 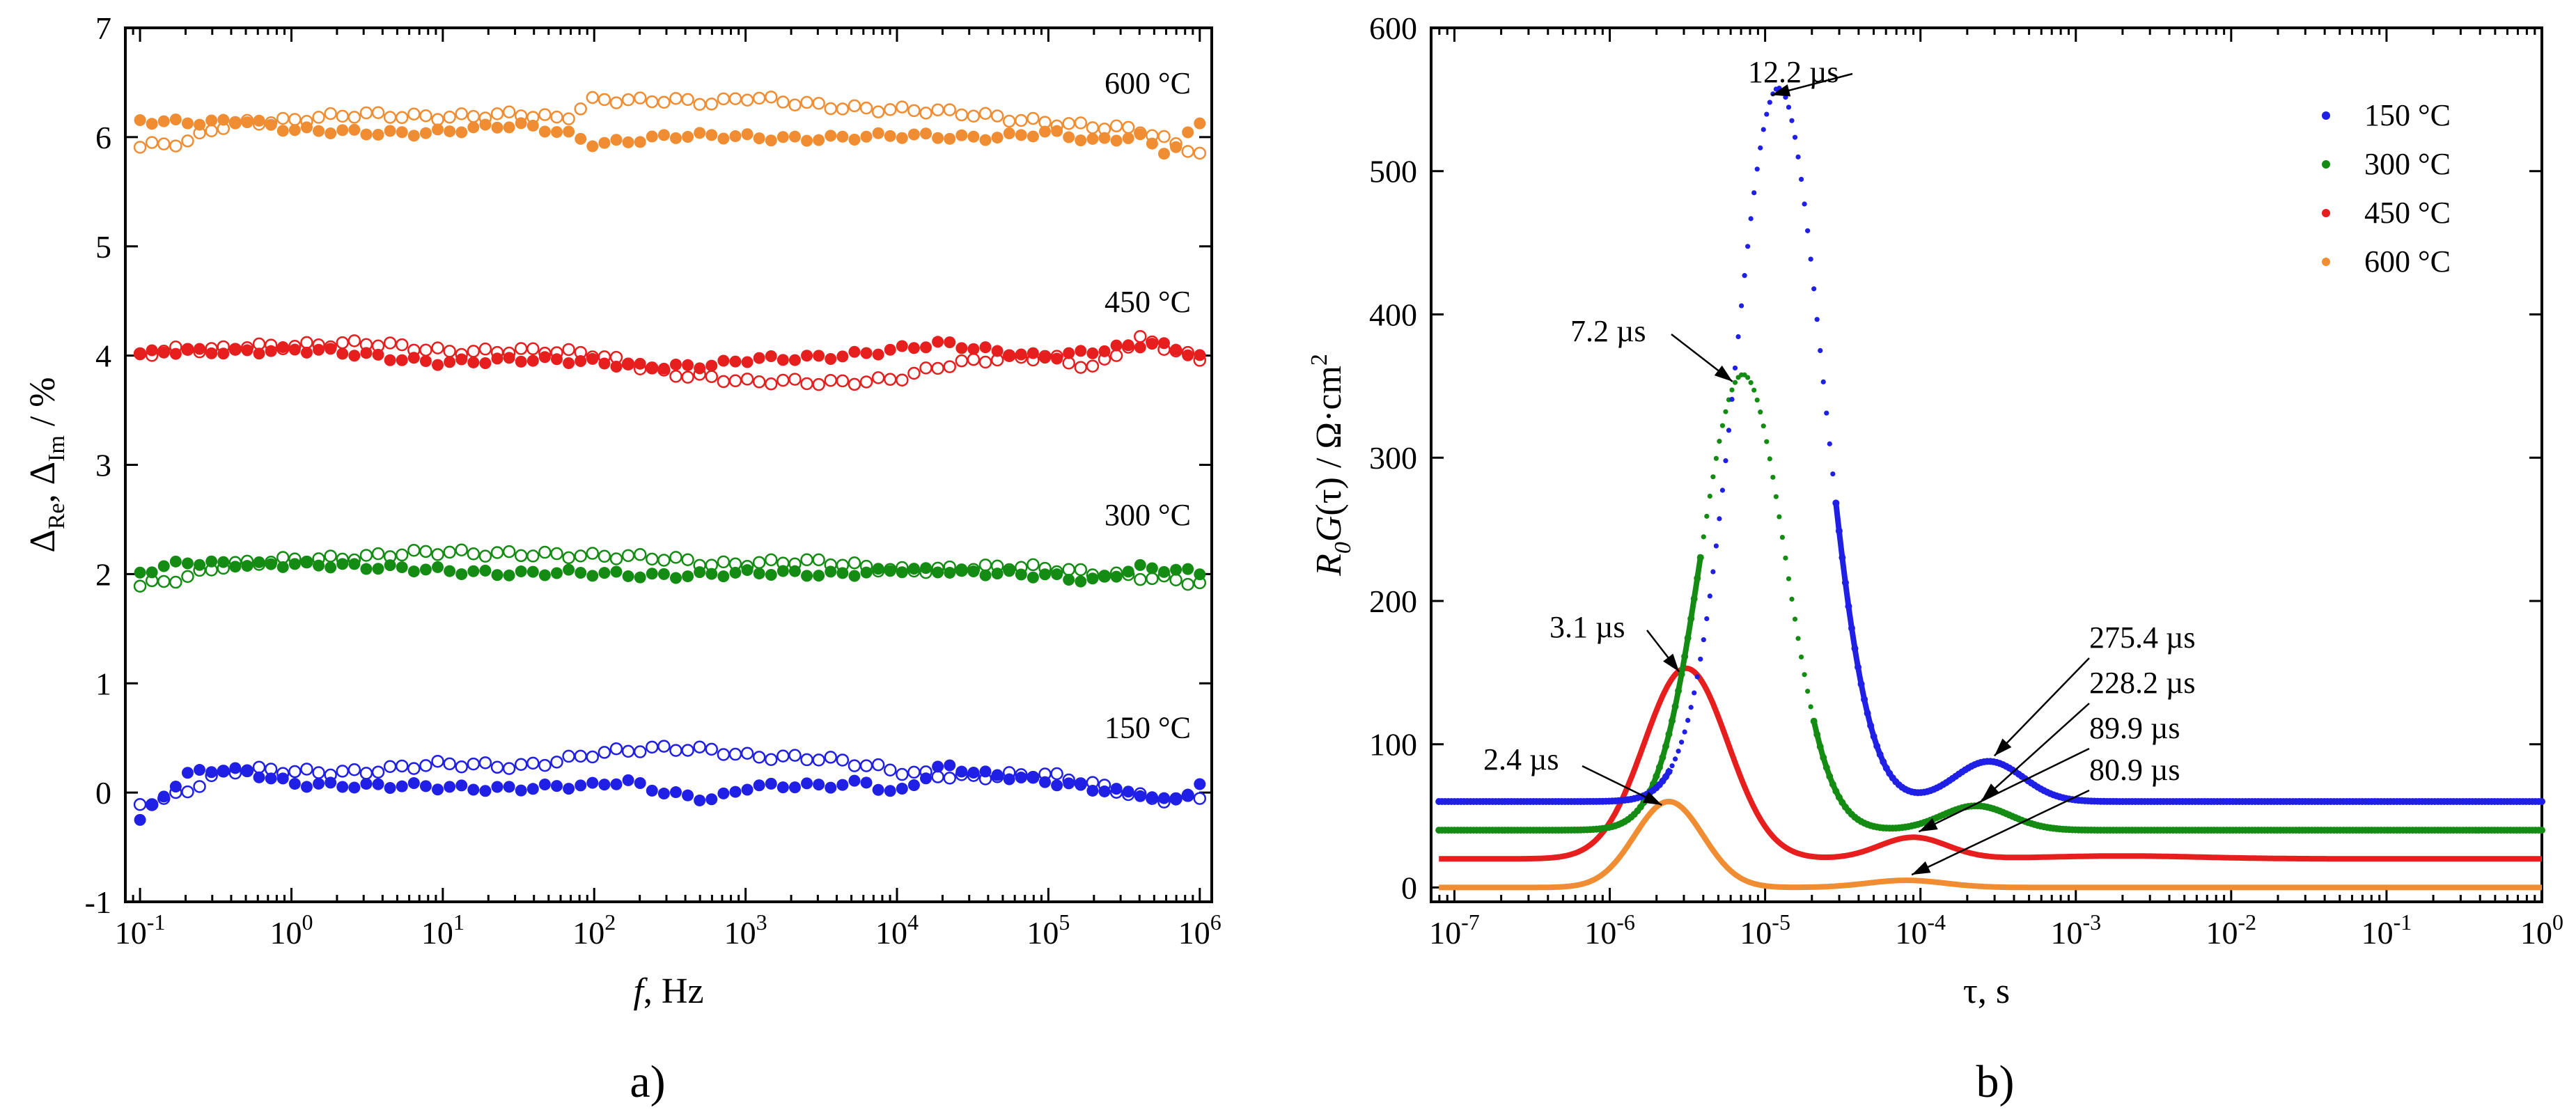 I want to click on x-tick-label: 10², so click(x=594, y=930).